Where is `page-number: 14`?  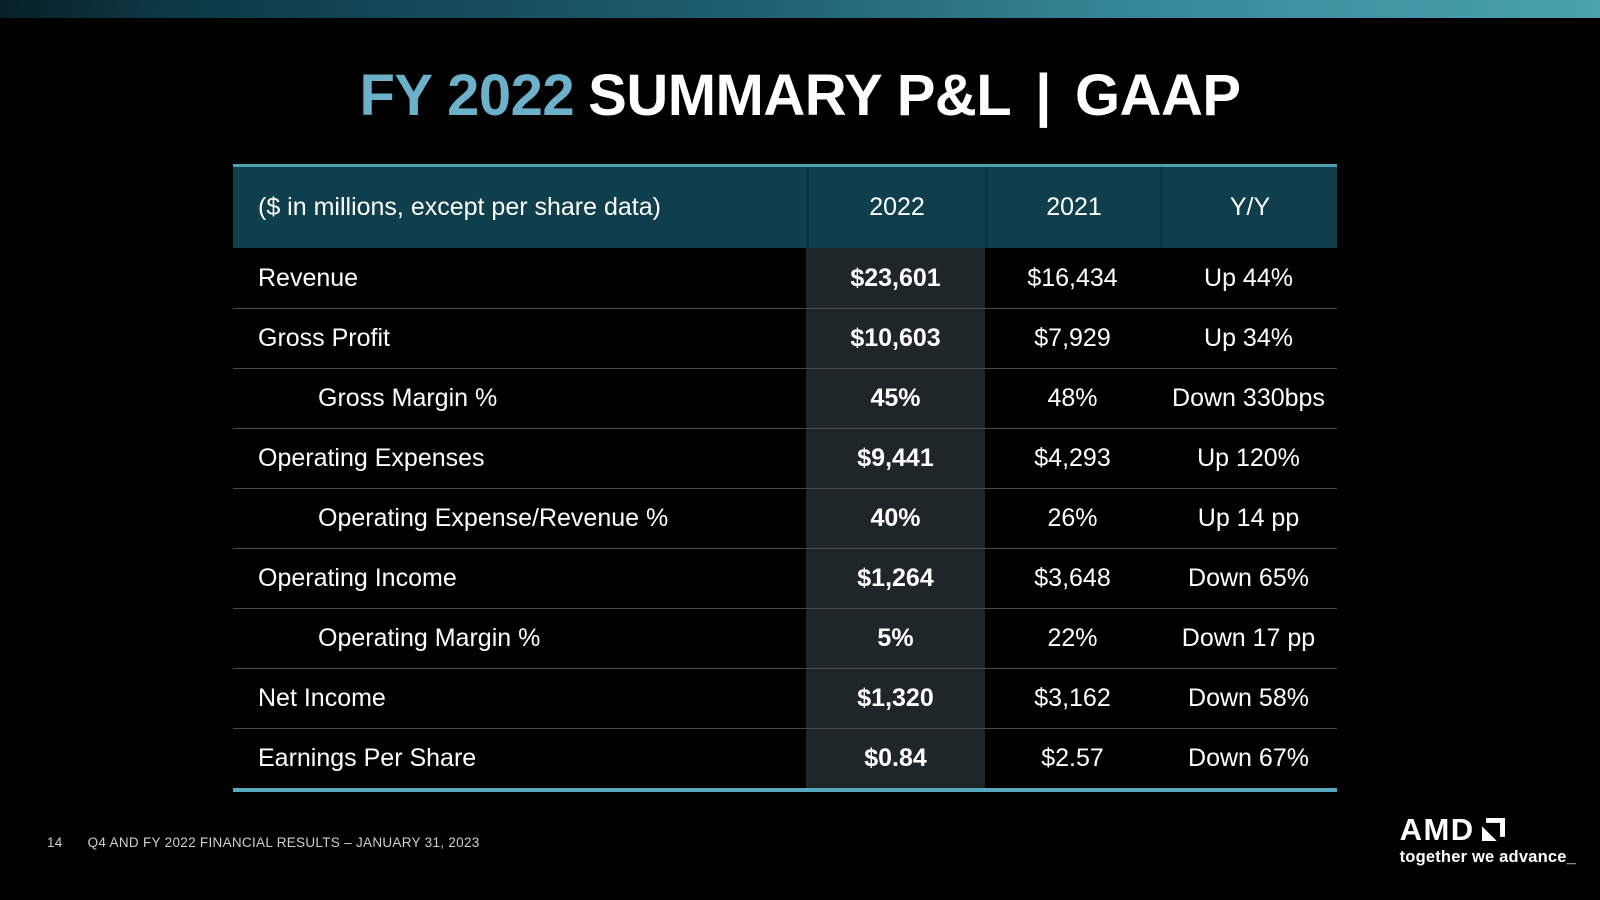
page-number: 14 is located at coordinates (55, 842).